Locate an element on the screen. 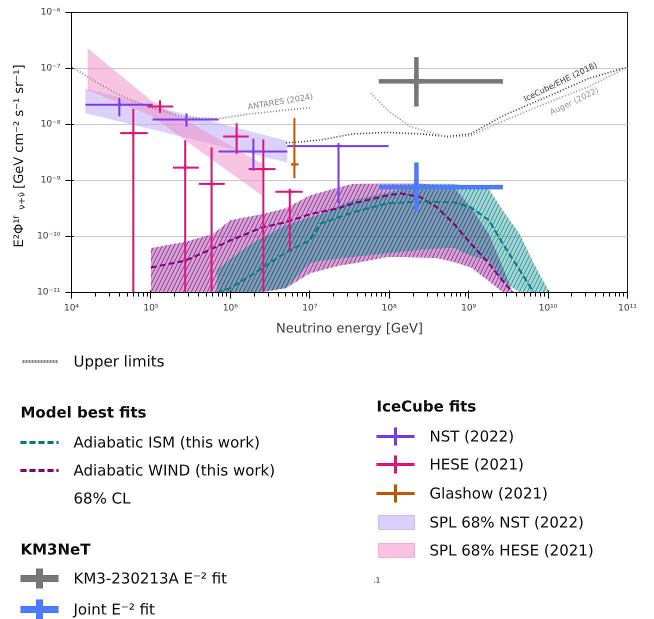 The image size is (654, 619). y-tick-label: 10⁻⁸ is located at coordinates (50, 125).